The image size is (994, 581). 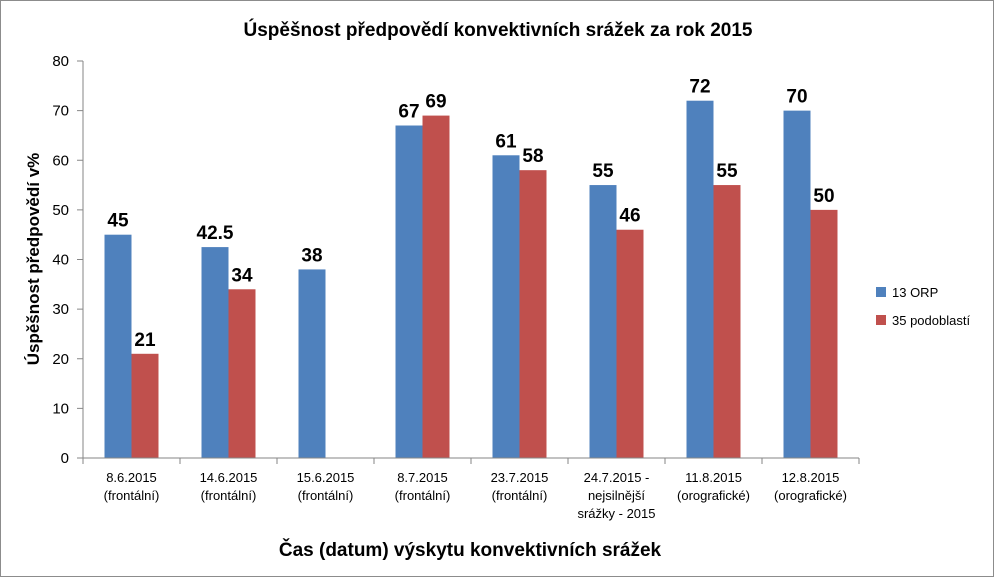 I want to click on x-tick-label: srážky - 2015, so click(x=616, y=513).